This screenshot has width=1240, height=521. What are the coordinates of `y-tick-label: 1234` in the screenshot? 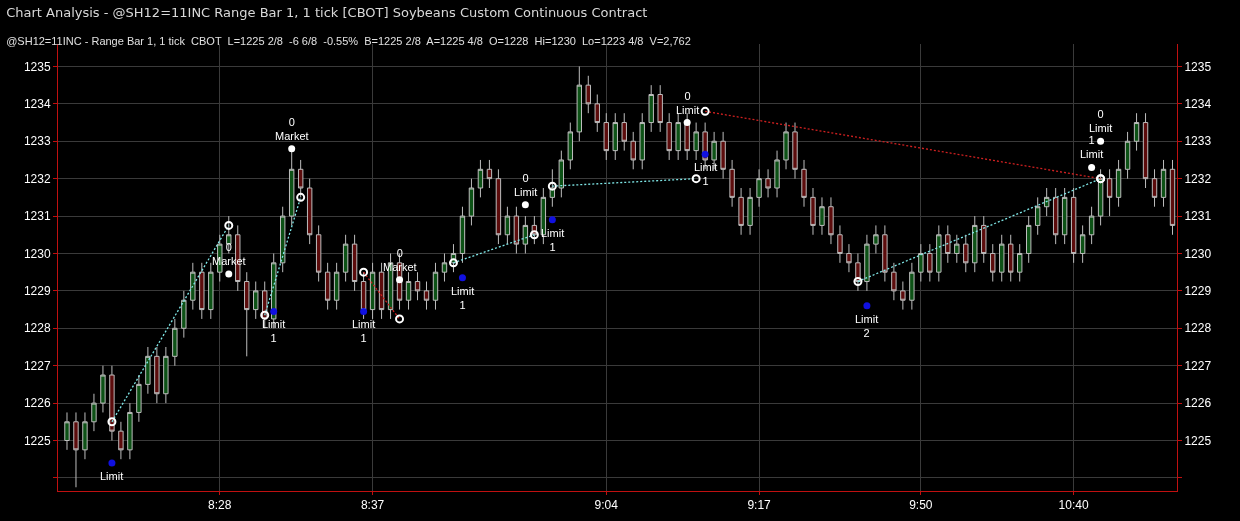 It's located at (37, 104).